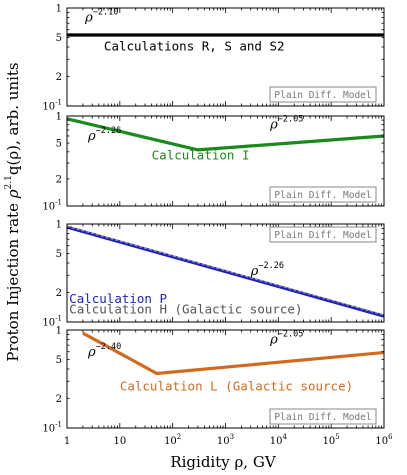 This screenshot has height=475, width=407. Describe the element at coordinates (104, 351) in the screenshot. I see `power-law-annotation: ρ−2.40` at that location.